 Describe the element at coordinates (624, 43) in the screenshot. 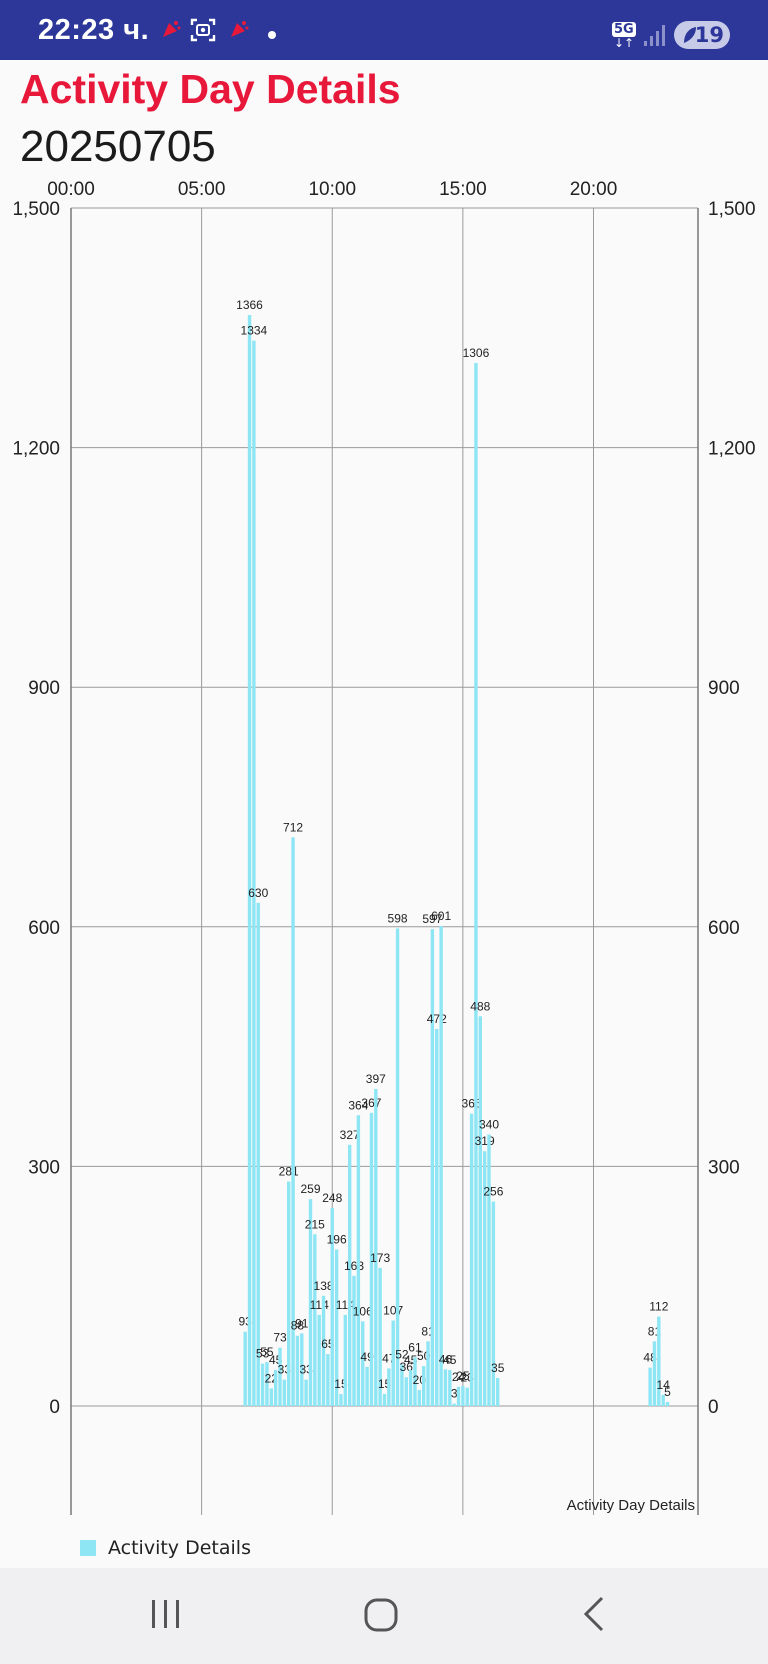

I see `data-arrows-icon: ↓↑` at that location.